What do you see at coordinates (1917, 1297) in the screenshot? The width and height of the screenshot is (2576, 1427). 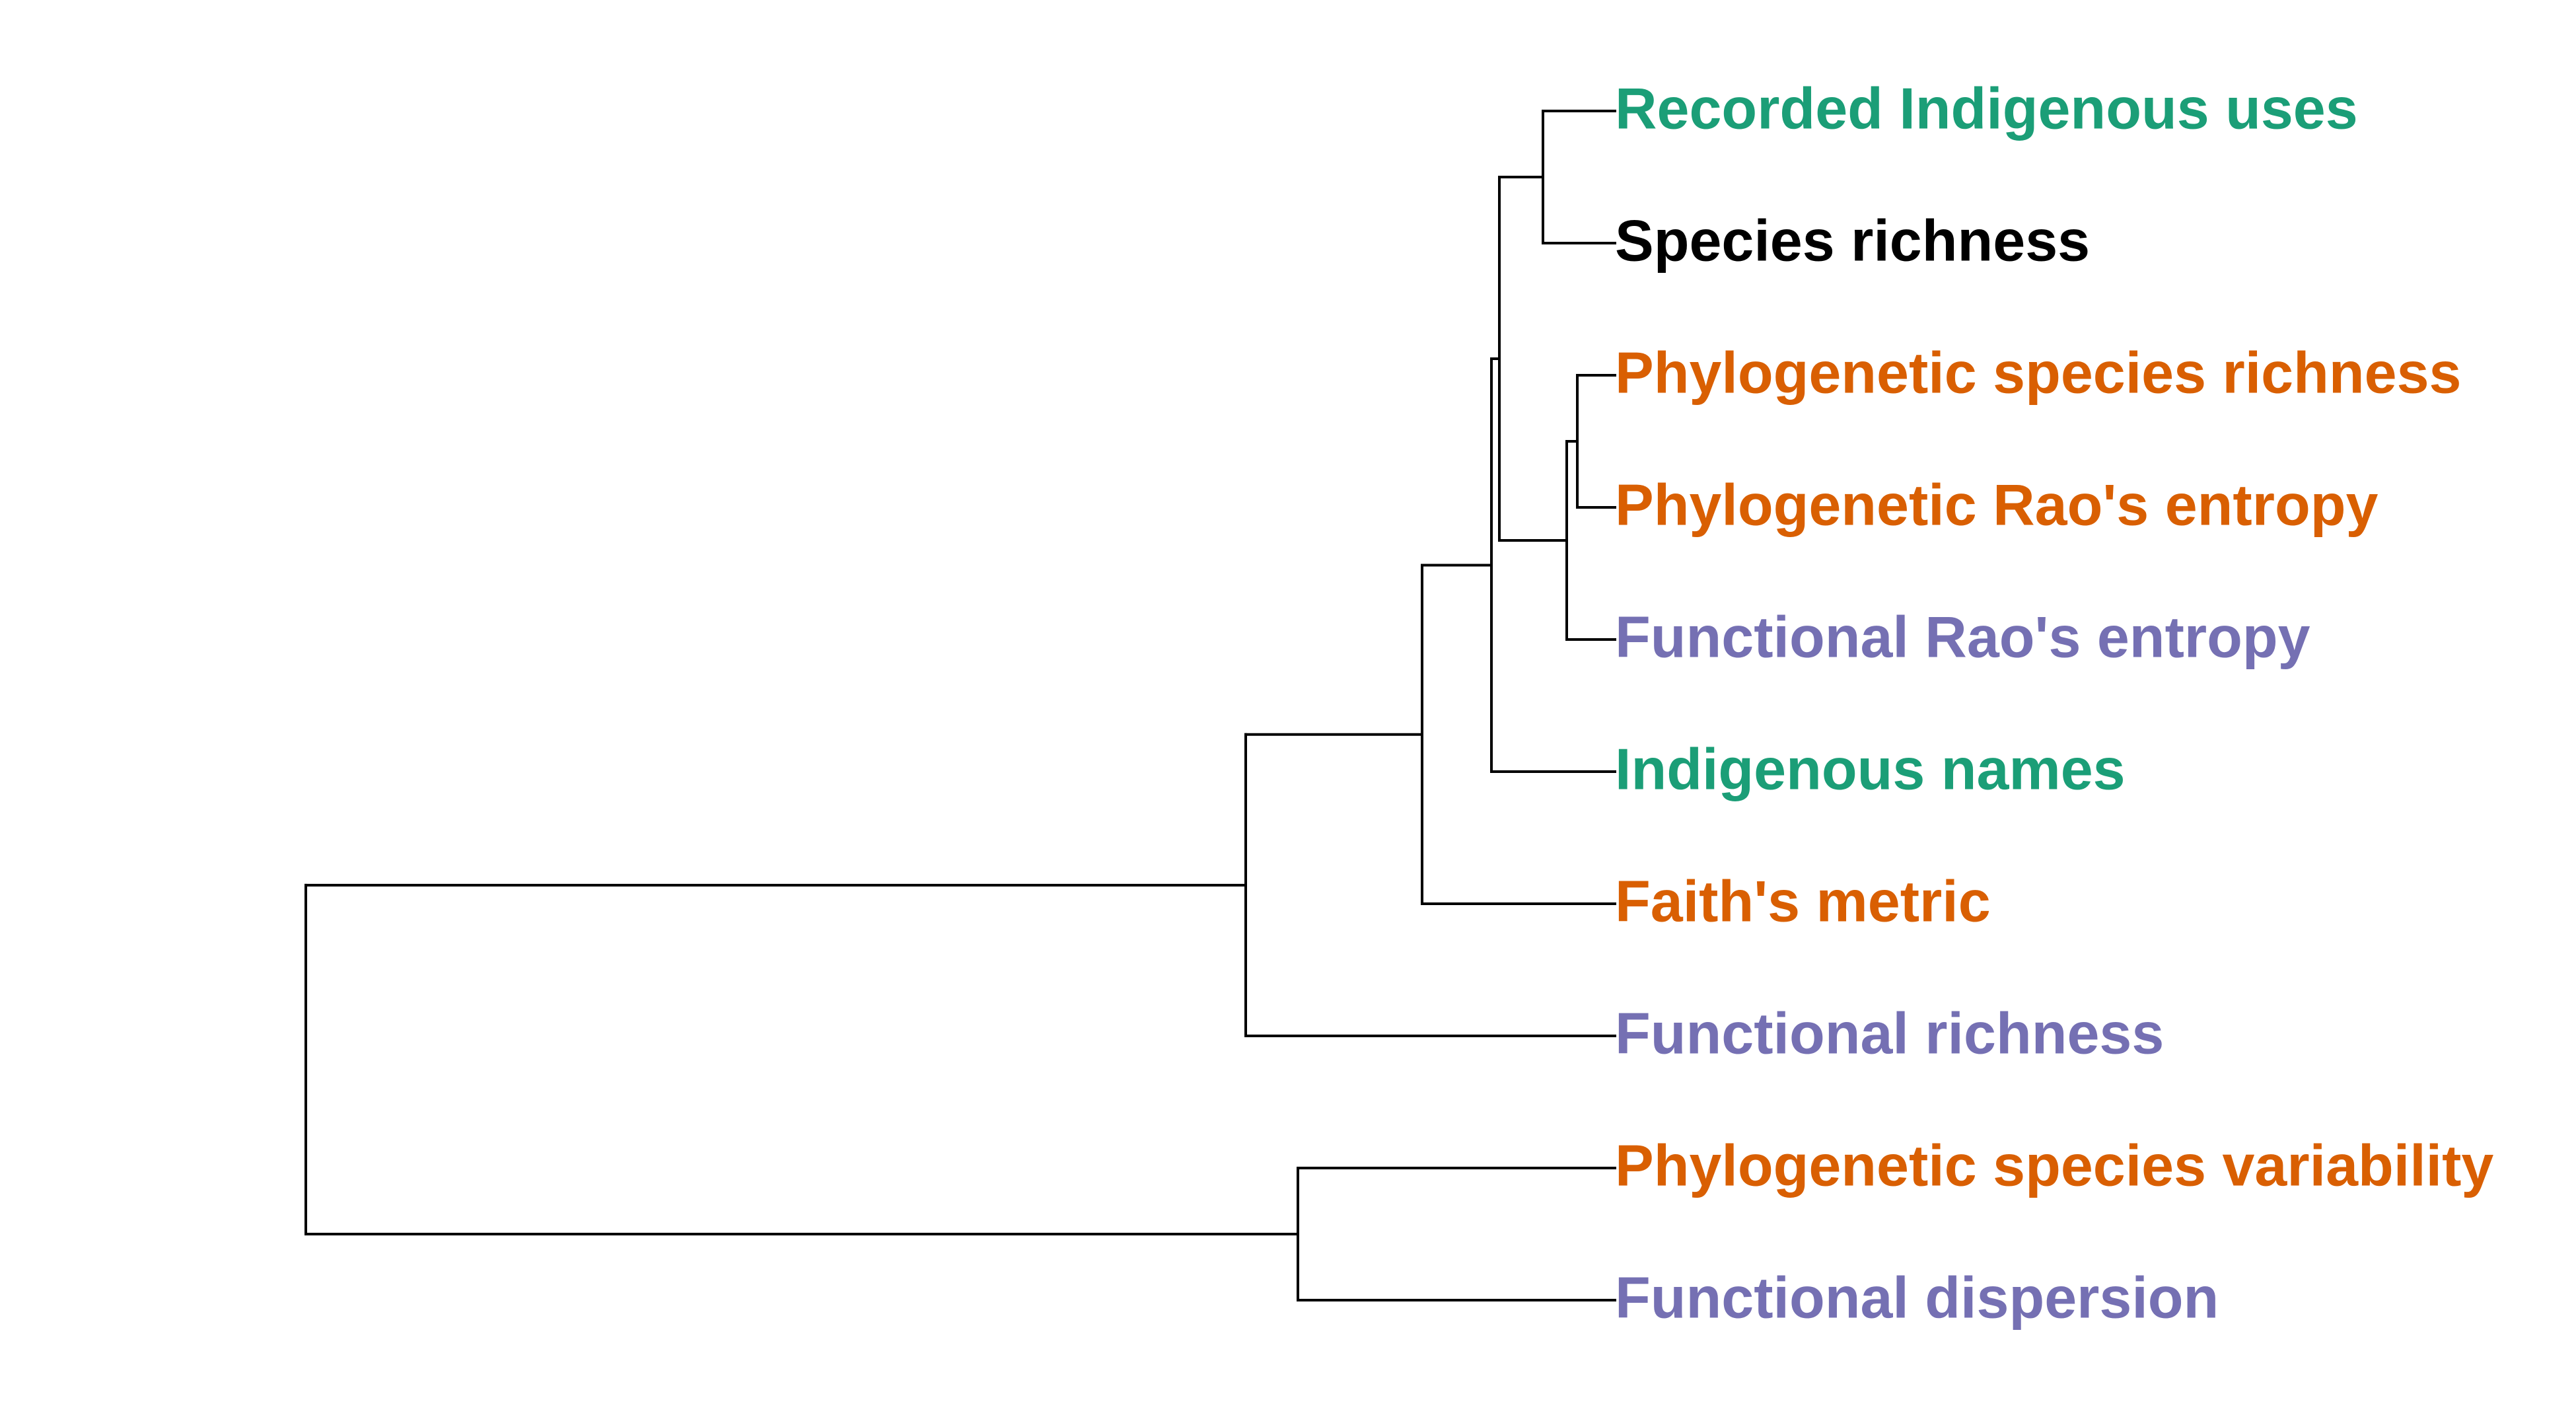 I see `leaf-label-functional-dispersion: Functional dispersion` at bounding box center [1917, 1297].